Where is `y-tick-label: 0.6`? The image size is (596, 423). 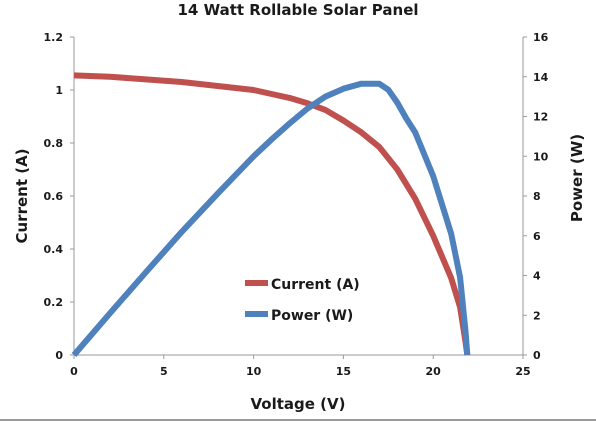 y-tick-label: 0.6 is located at coordinates (54, 196).